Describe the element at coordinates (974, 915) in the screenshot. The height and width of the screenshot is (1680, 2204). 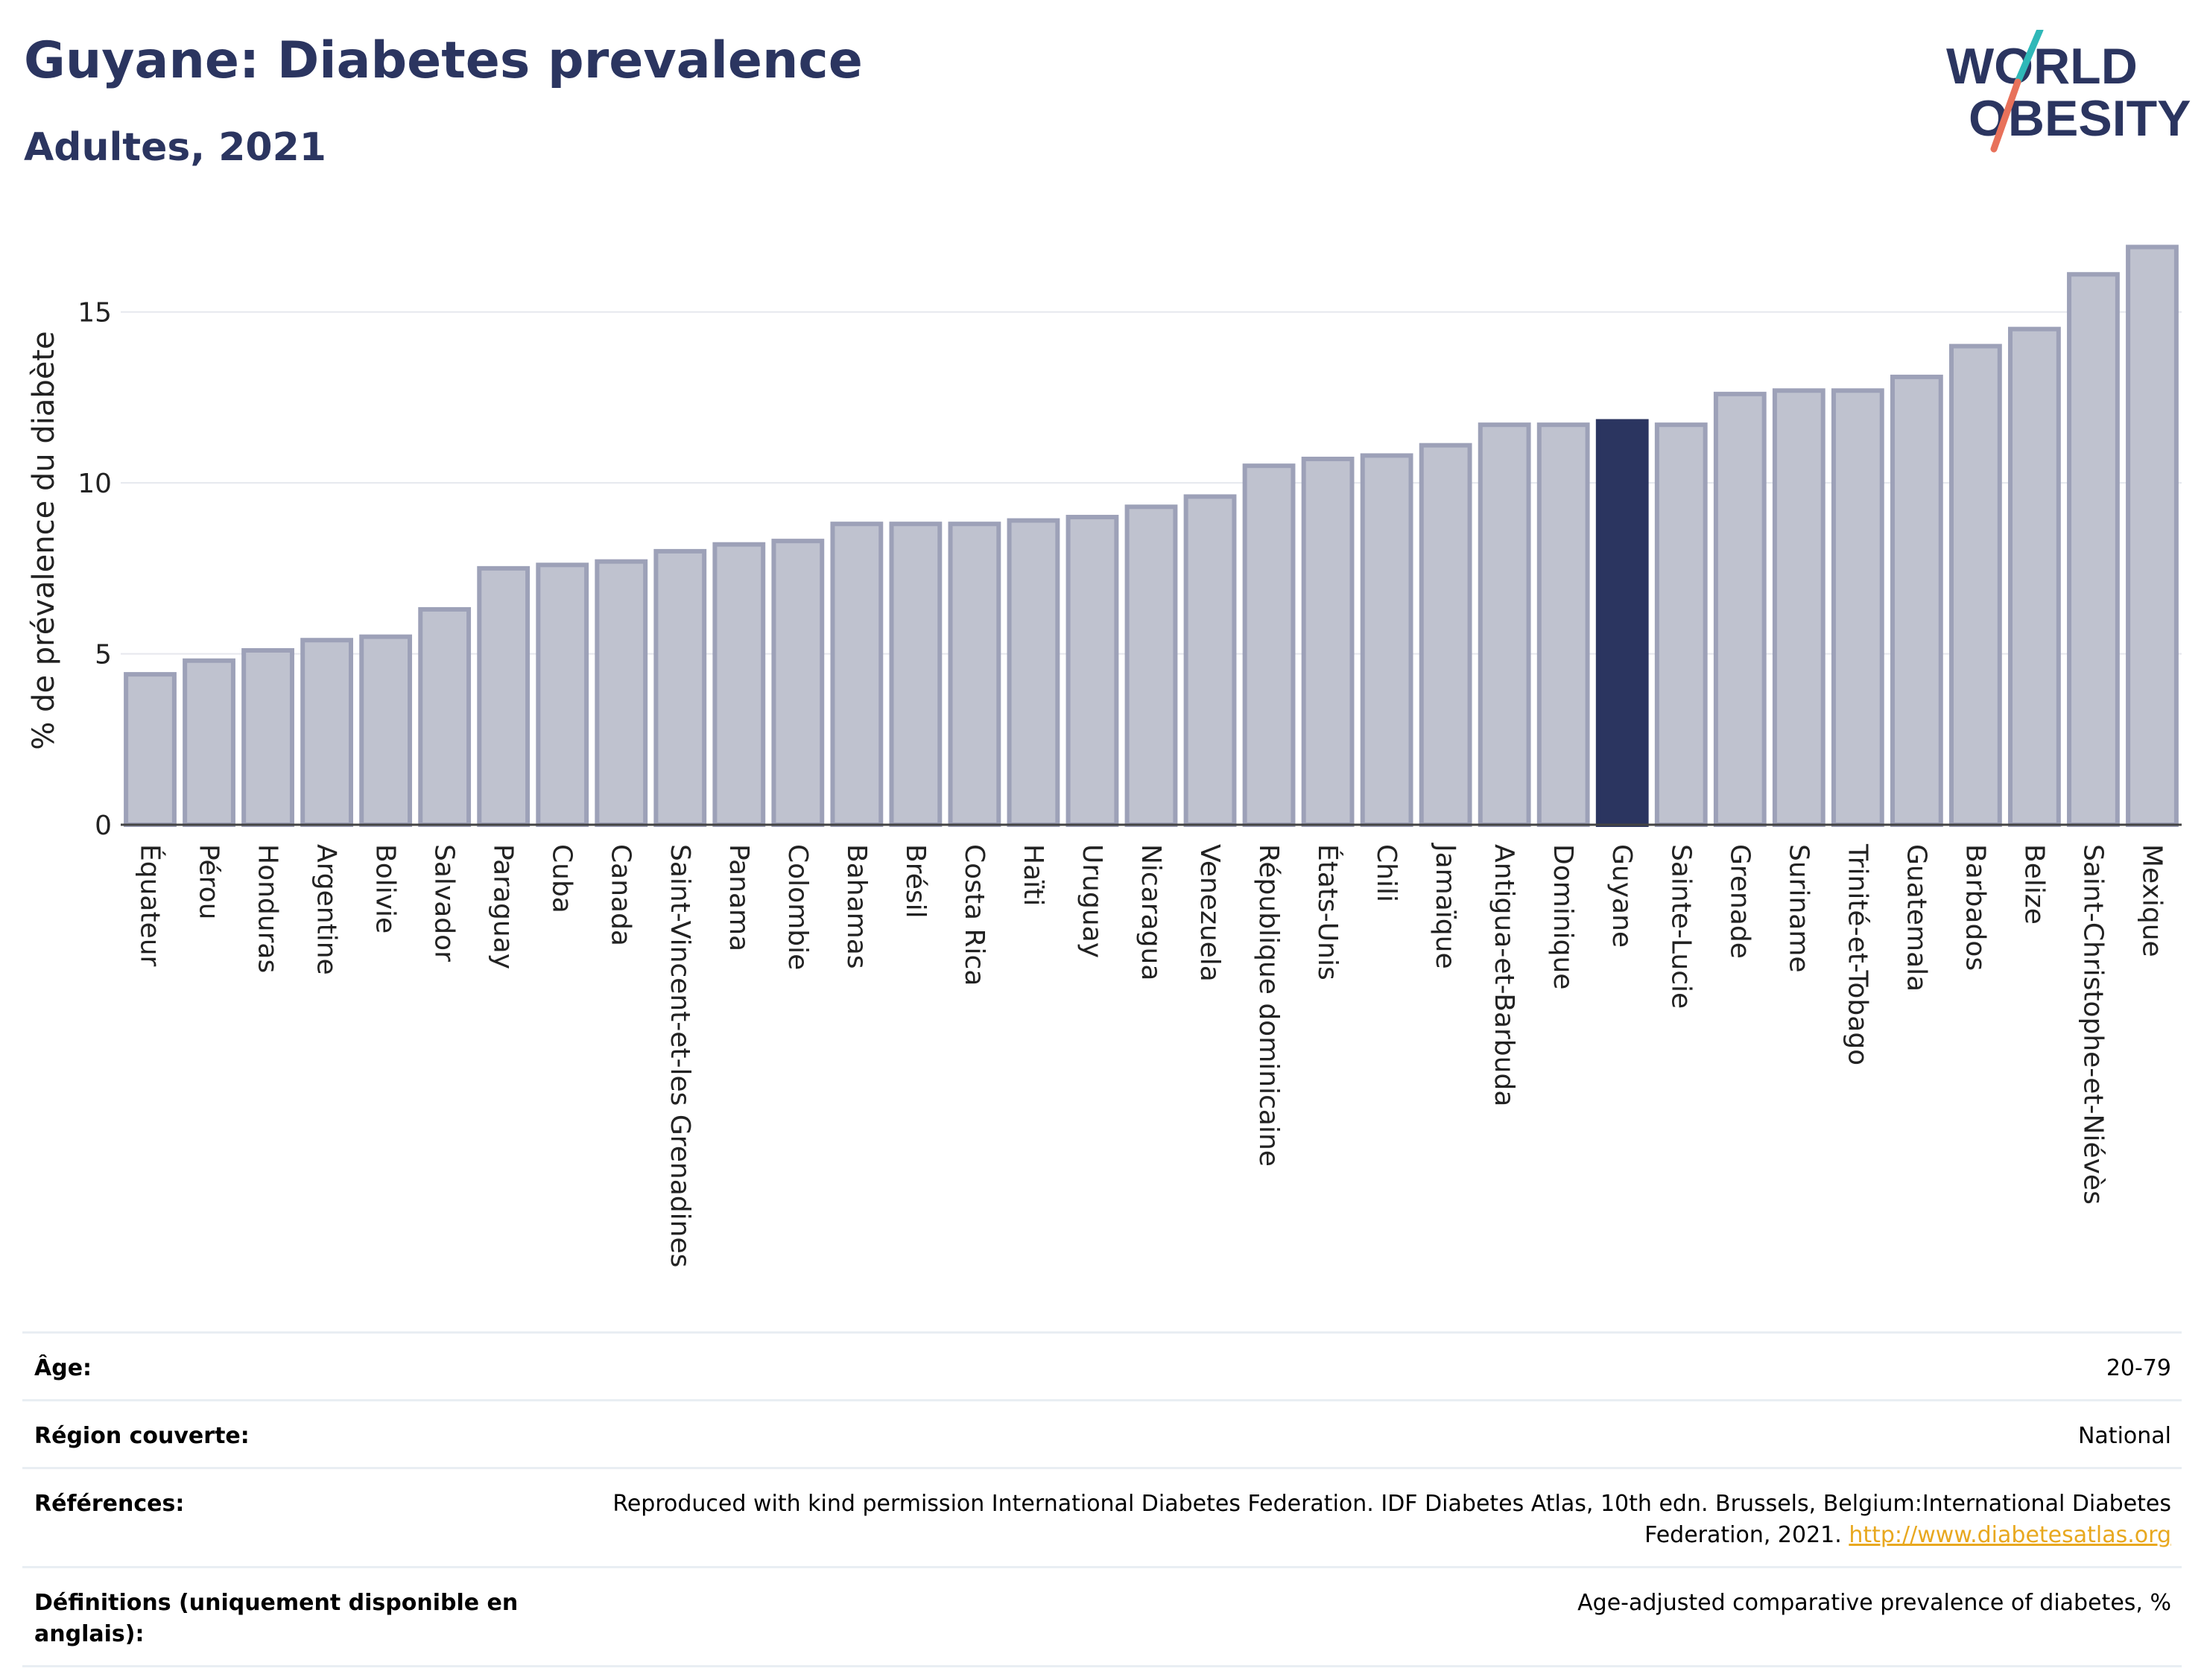
I see `x-tick-label: Costa Rica` at that location.